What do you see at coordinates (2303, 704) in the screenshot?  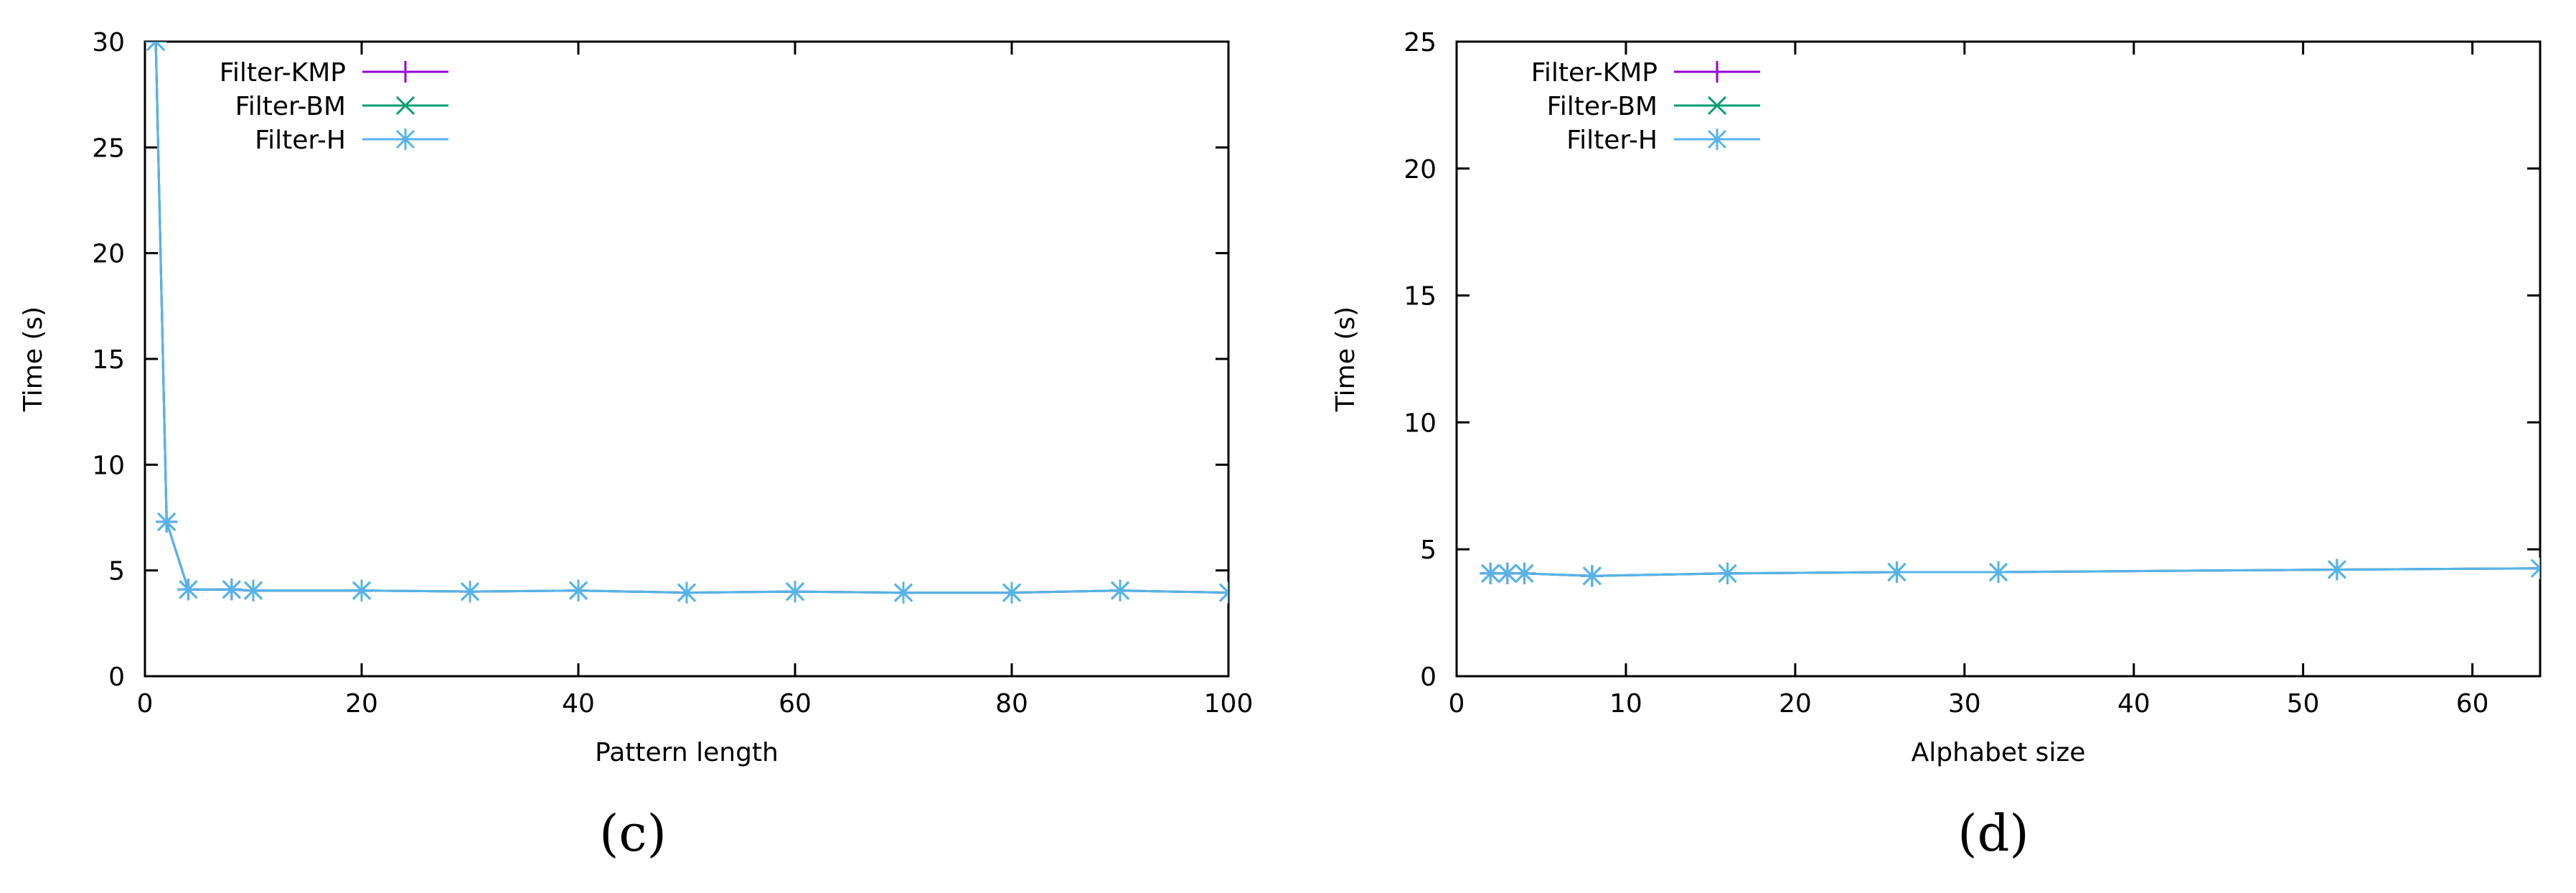 I see `x-tick-label: 50` at bounding box center [2303, 704].